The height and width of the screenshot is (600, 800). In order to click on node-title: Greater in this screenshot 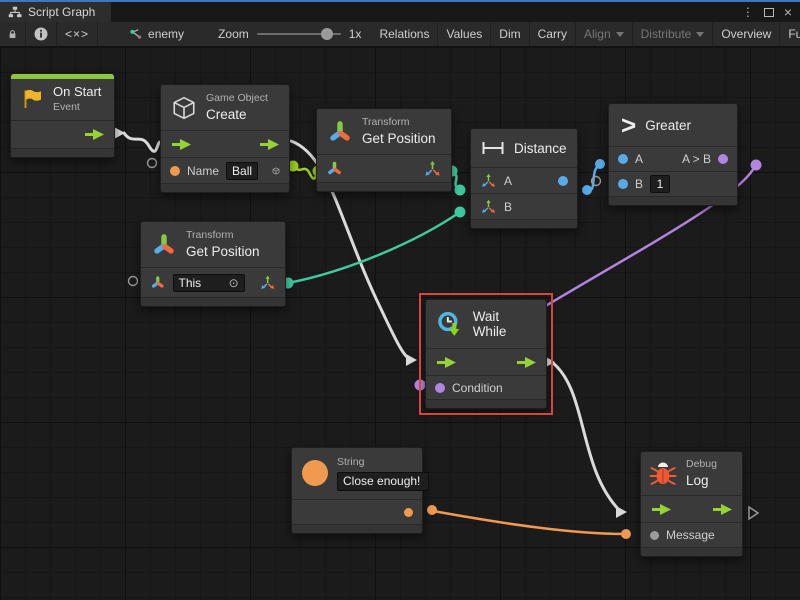, I will do `click(668, 125)`.